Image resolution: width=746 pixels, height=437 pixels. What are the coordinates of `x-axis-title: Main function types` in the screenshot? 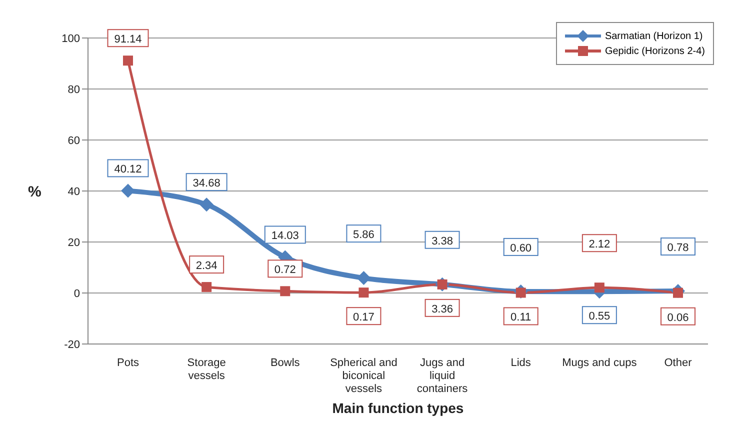 It's located at (398, 408).